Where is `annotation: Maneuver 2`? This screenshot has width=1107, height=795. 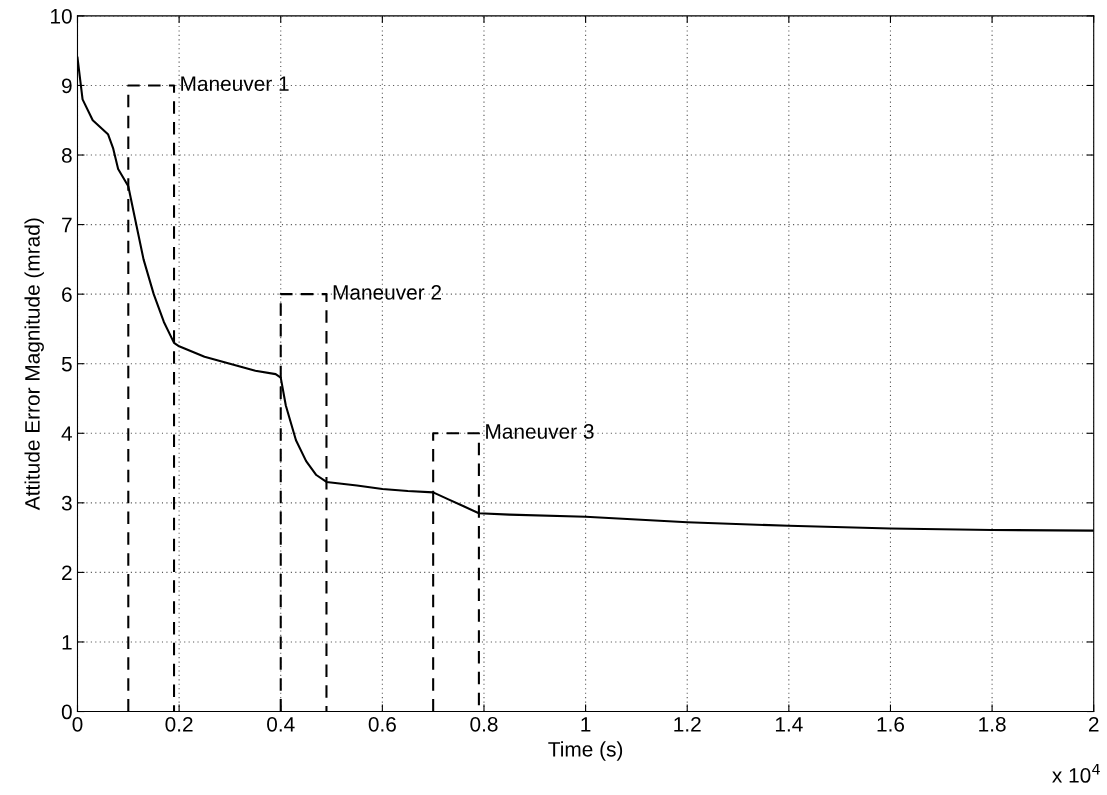 annotation: Maneuver 2 is located at coordinates (387, 292).